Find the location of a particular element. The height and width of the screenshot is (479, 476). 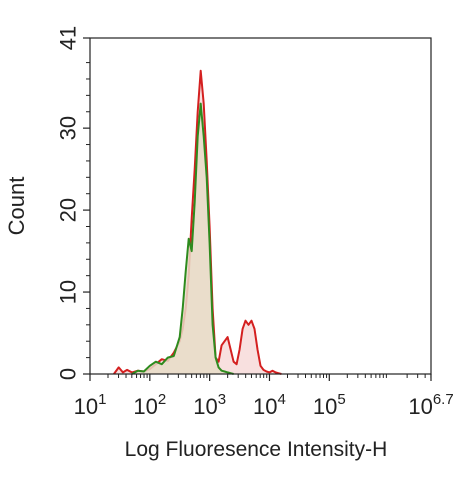

y-axis-label: Count is located at coordinates (16, 206).